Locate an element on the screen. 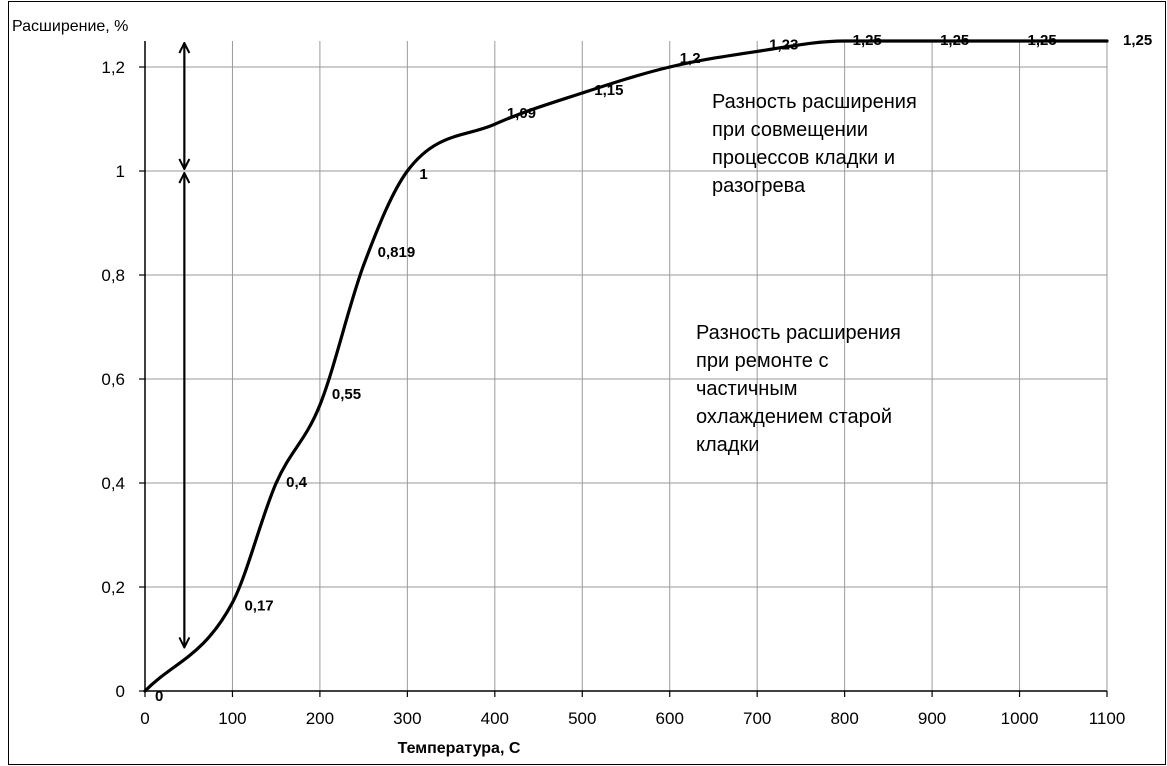  data-label: 0 is located at coordinates (159, 696).